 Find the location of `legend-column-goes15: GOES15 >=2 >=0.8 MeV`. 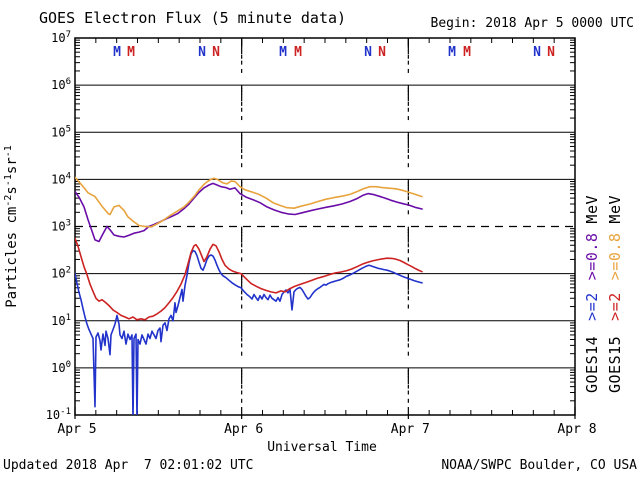

legend-column-goes15: GOES15 >=2 >=0.8 MeV is located at coordinates (615, 293).